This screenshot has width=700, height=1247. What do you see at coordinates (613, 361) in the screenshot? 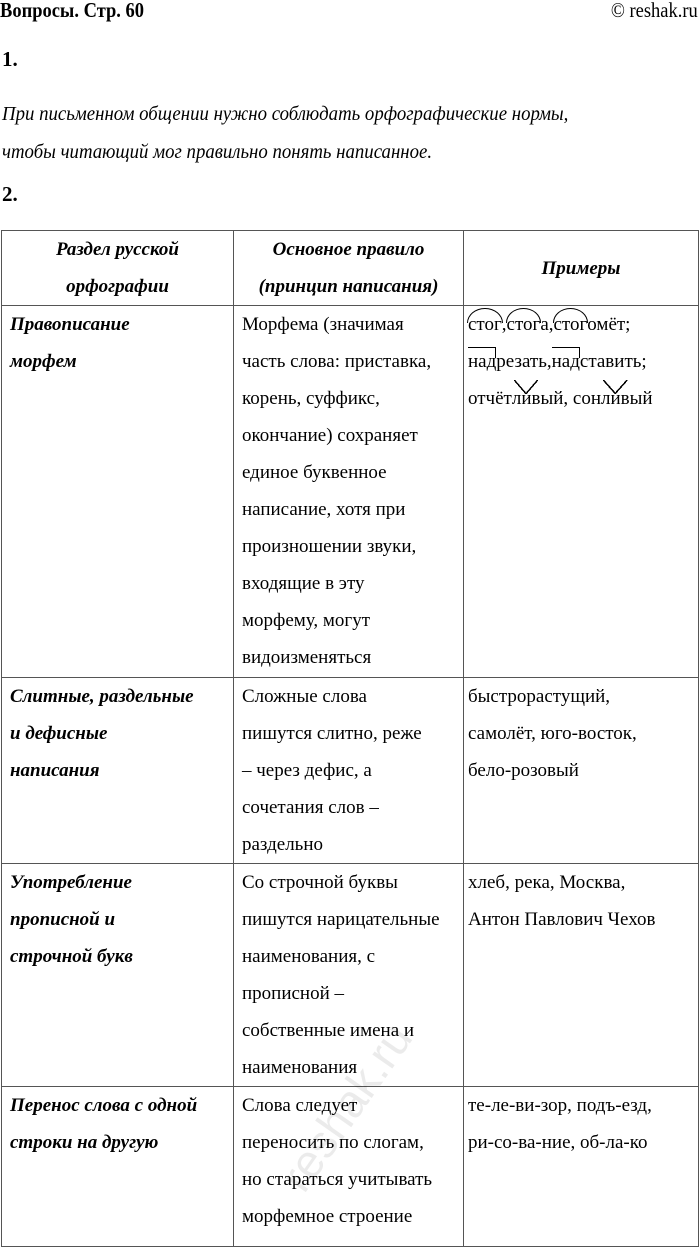
I see `example-text: ставить;` at bounding box center [613, 361].